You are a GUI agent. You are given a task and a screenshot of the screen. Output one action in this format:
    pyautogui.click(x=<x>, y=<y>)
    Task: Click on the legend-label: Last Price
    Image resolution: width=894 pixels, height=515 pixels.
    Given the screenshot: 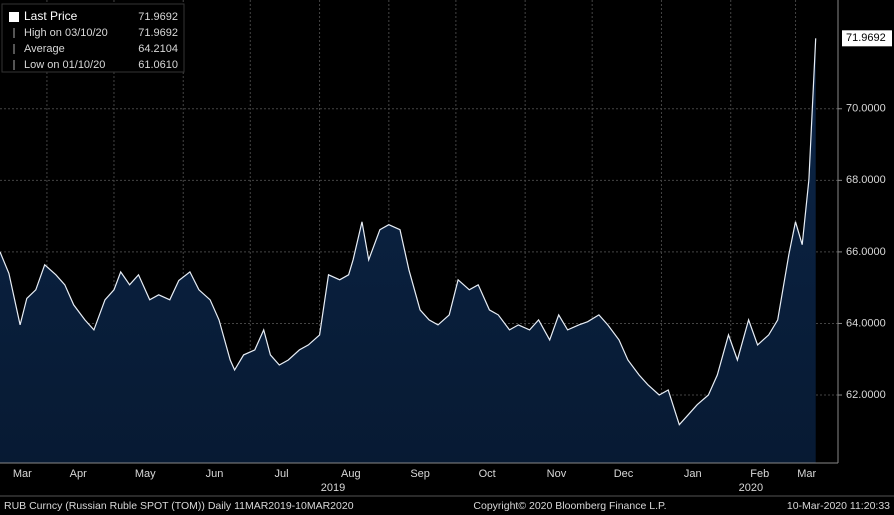 What is the action you would take?
    pyautogui.click(x=51, y=16)
    